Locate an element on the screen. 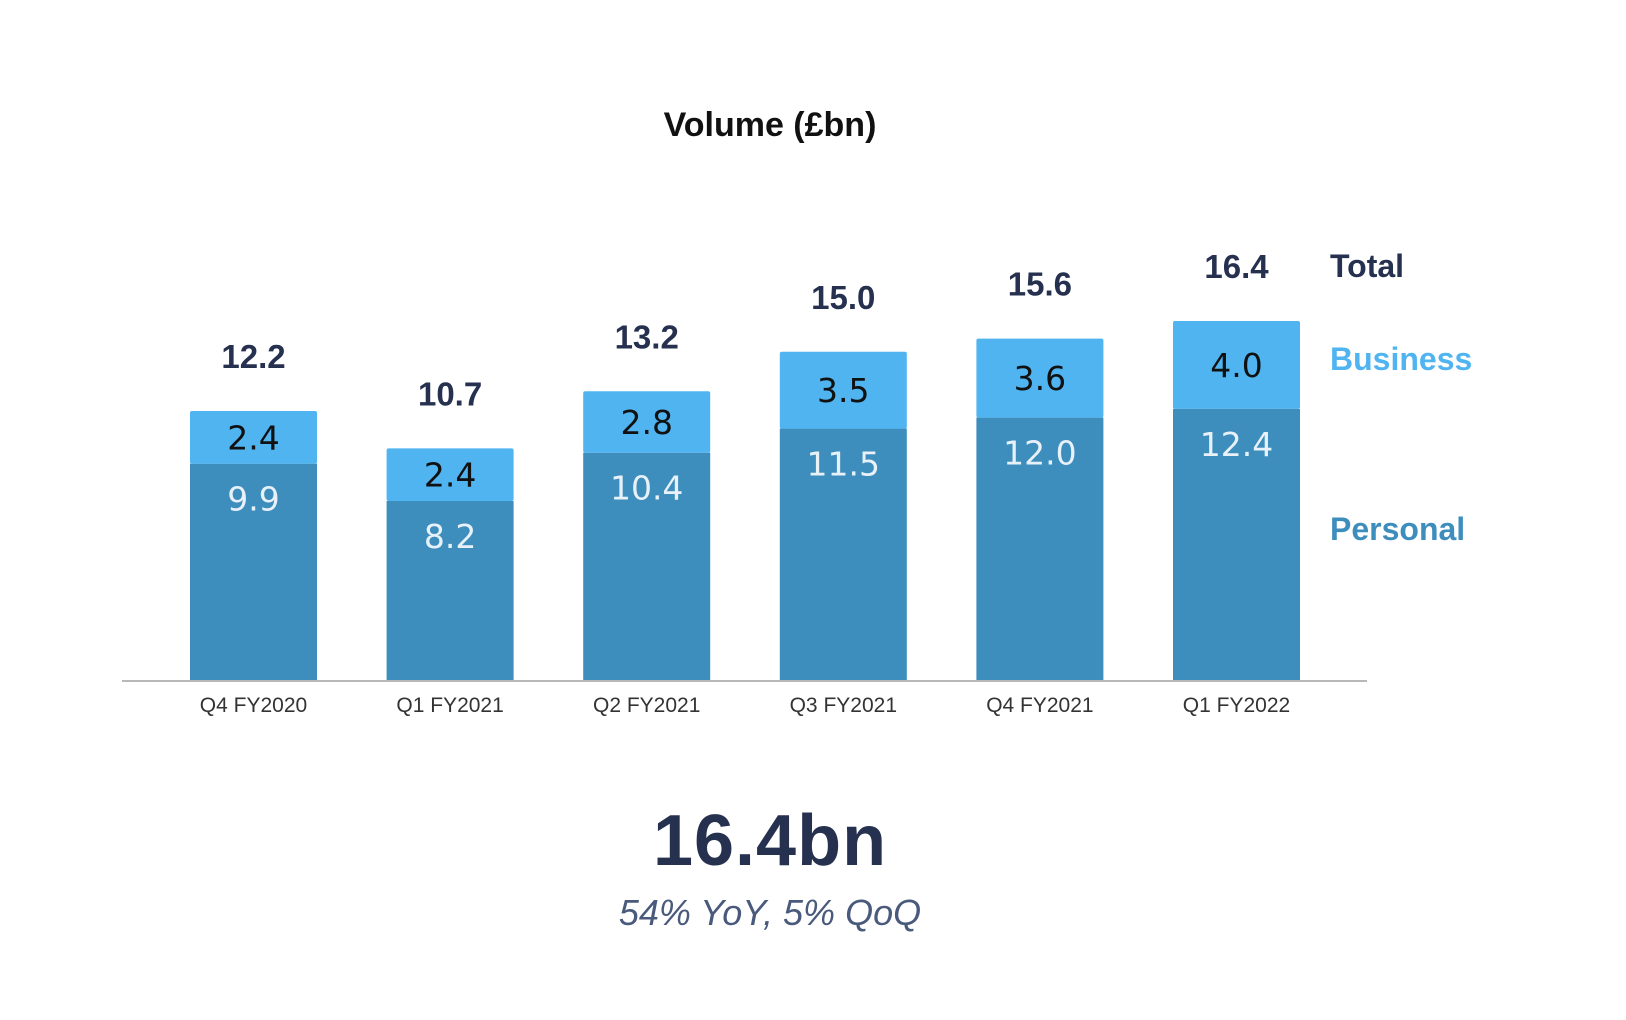  x-tick-label-1: Q1 FY2021 is located at coordinates (449, 705).